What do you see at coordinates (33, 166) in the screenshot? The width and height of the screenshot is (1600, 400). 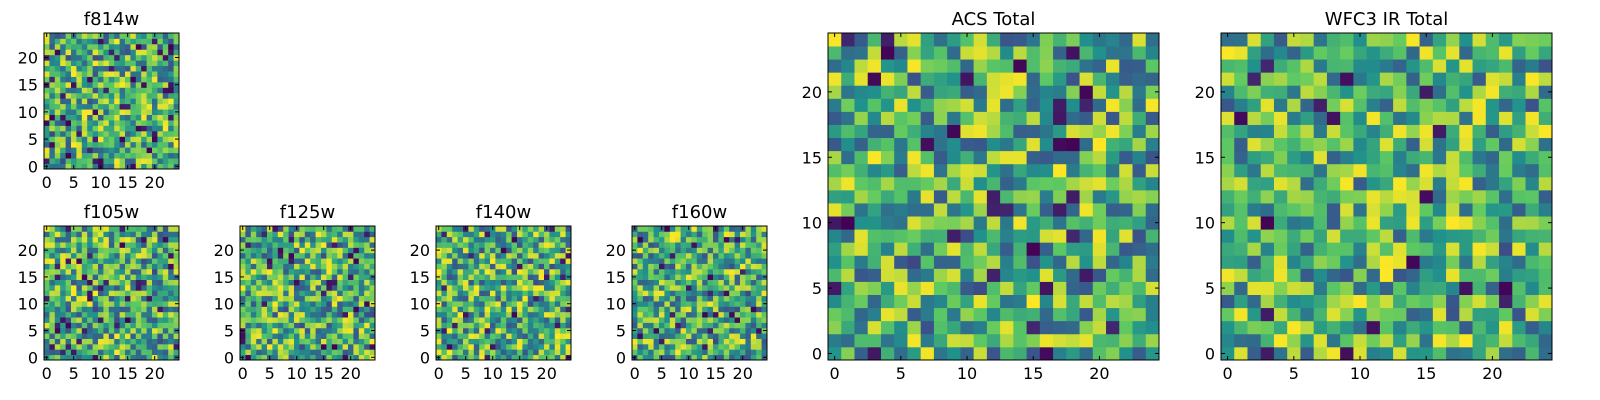 I see `y-tick-label: 0` at bounding box center [33, 166].